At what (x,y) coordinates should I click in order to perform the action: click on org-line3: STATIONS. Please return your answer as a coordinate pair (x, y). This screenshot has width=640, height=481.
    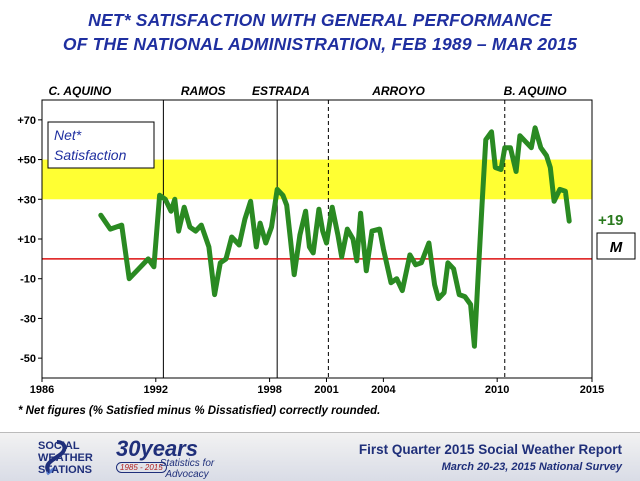
    Looking at the image, I should click on (65, 470).